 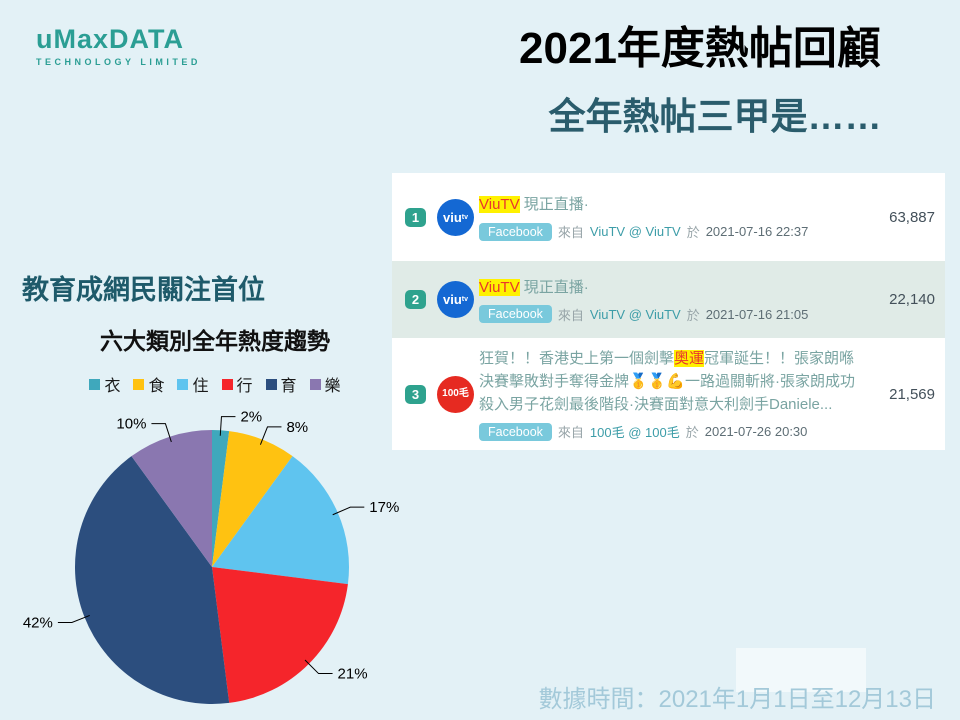 I want to click on legend-item-食: 食, so click(x=148, y=384).